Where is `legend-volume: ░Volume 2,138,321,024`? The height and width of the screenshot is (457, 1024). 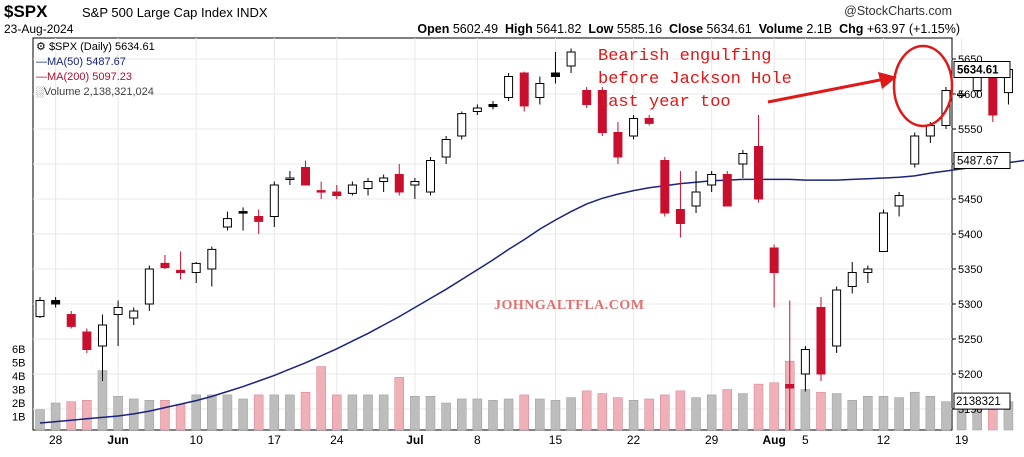 legend-volume: ░Volume 2,138,321,024 is located at coordinates (95, 92).